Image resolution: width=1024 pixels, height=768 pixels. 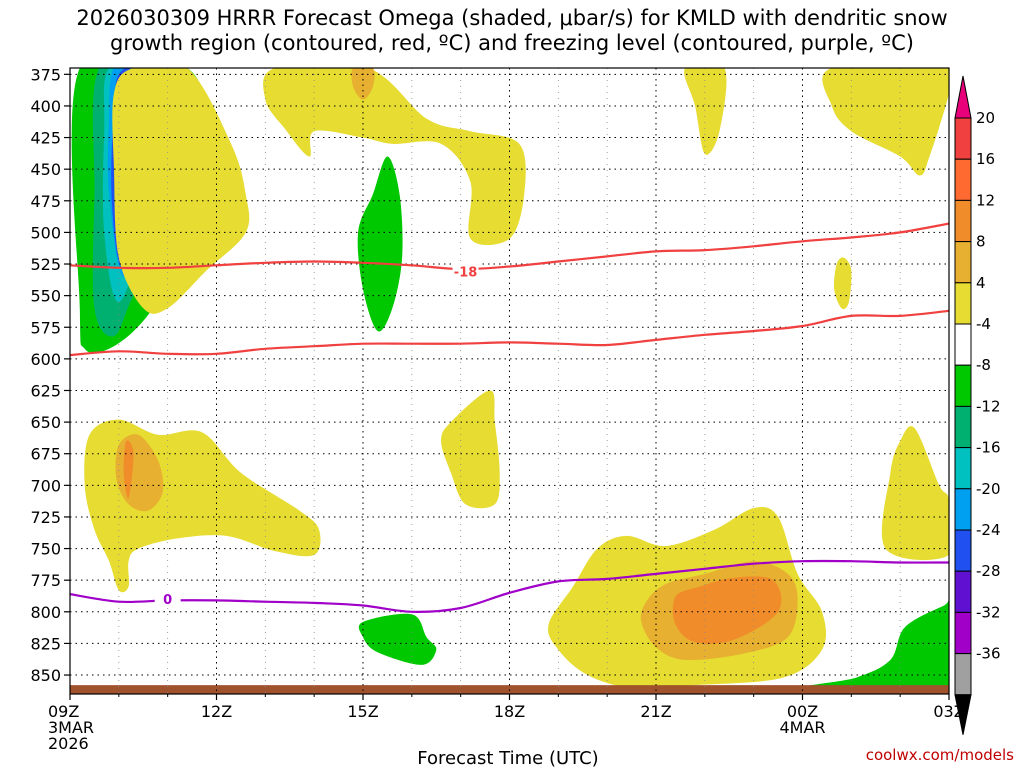 I want to click on colorbar-top-arrow, so click(x=963, y=97).